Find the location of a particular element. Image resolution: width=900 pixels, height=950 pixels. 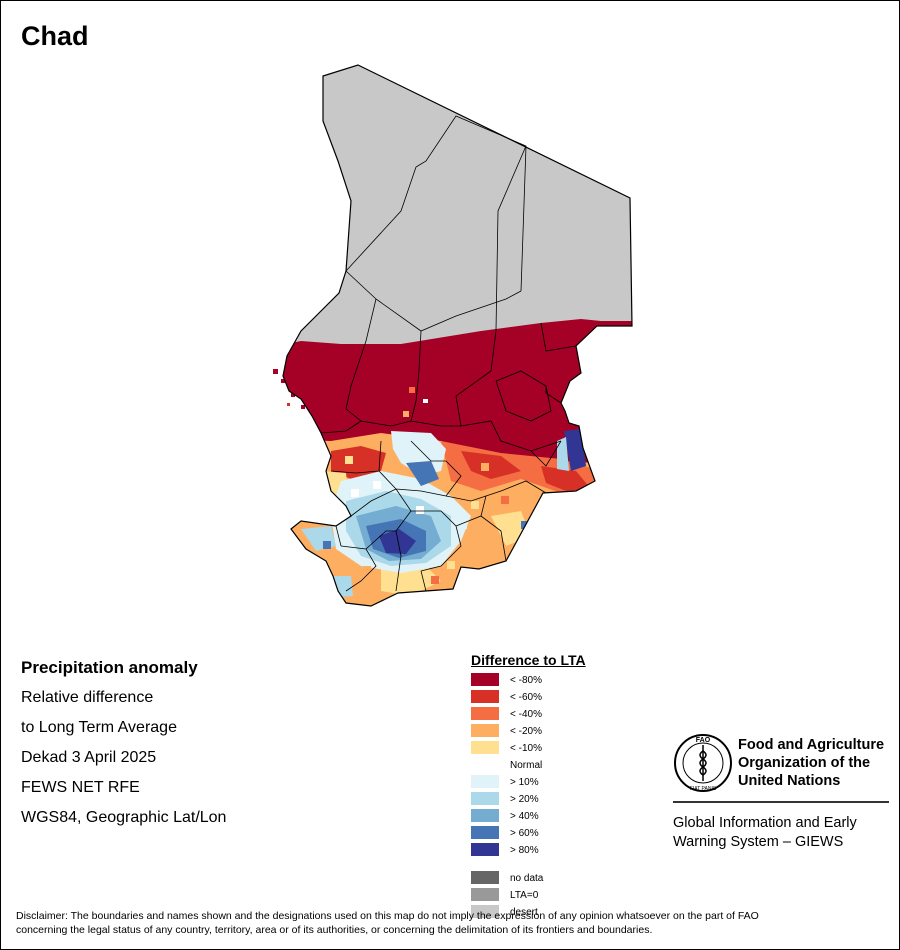

info-line-3: Dekad 3 April 2025 is located at coordinates (89, 757).